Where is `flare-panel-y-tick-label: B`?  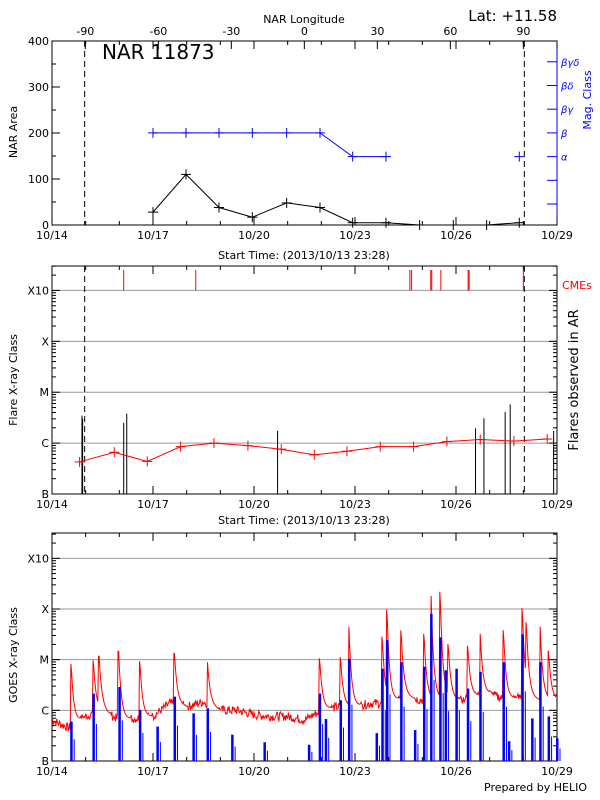
flare-panel-y-tick-label: B is located at coordinates (45, 494).